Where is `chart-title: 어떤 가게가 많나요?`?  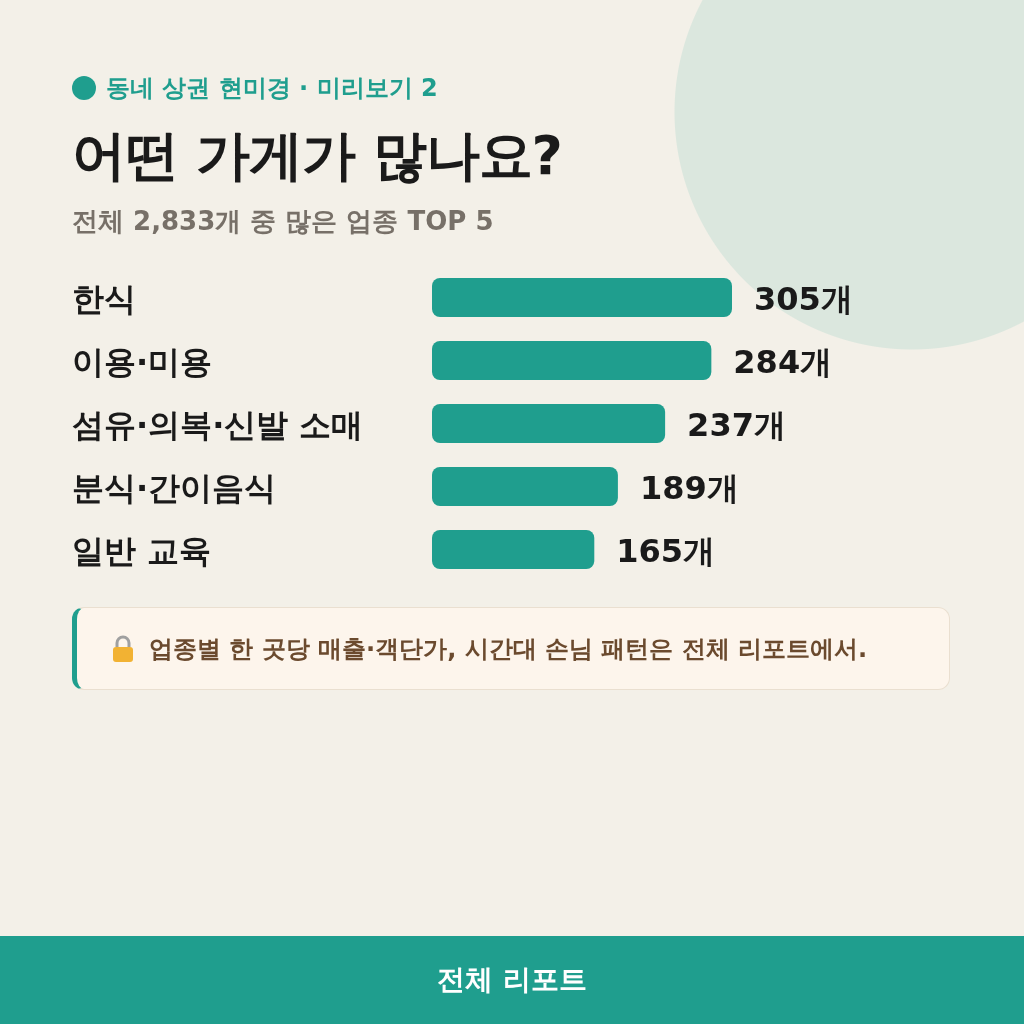 chart-title: 어떤 가게가 많나요? is located at coordinates (317, 156).